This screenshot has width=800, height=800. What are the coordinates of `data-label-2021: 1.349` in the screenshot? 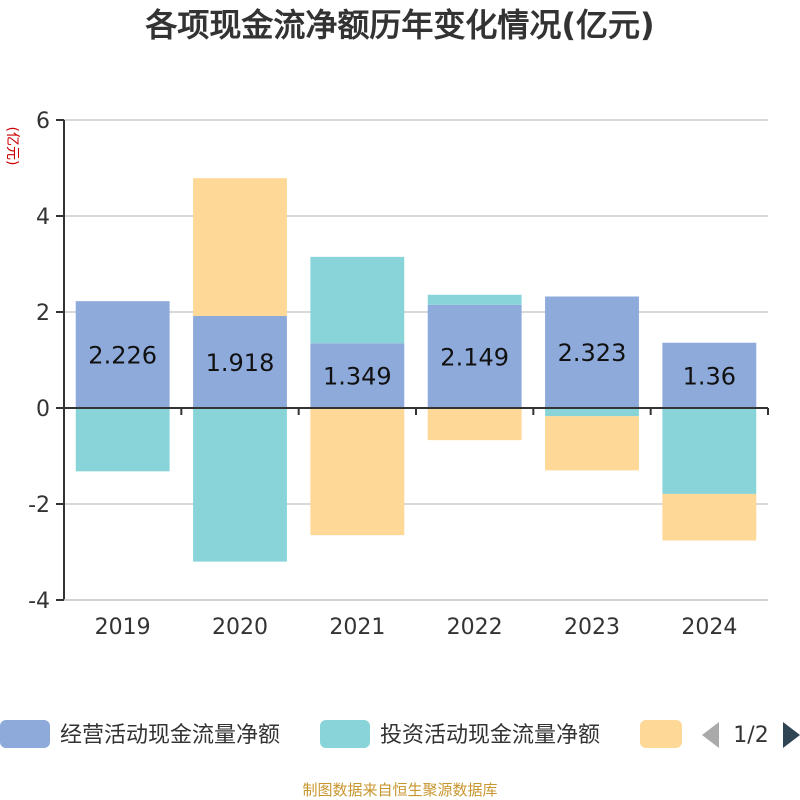 It's located at (357, 377).